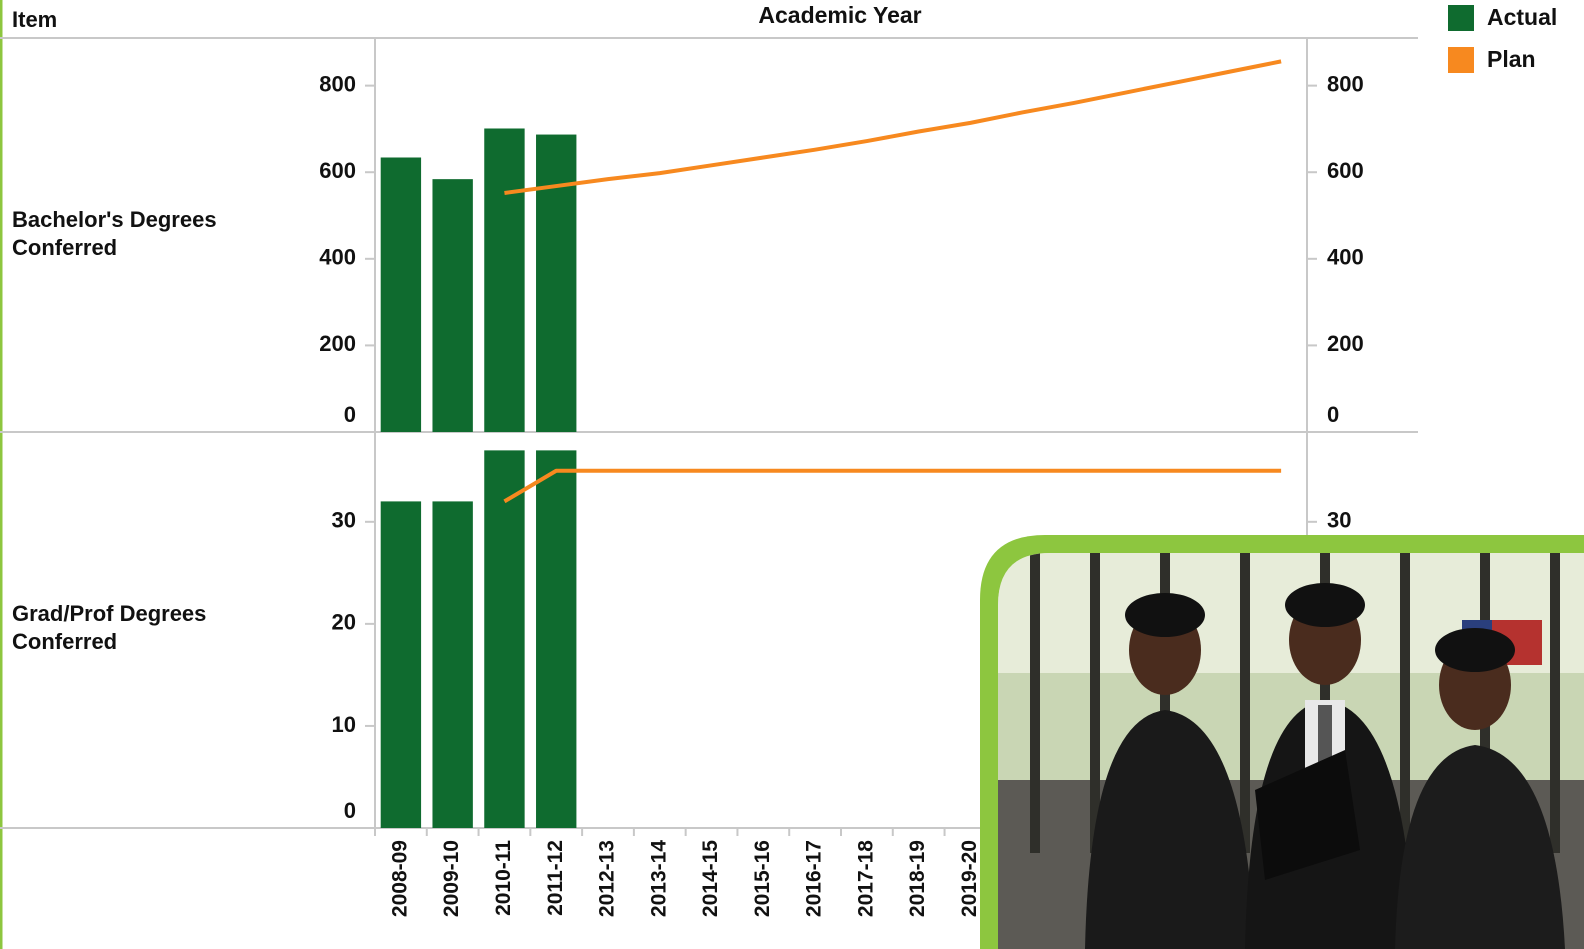 The image size is (1584, 949). Describe the element at coordinates (451, 878) in the screenshot. I see `x-tick-label: 2009-10` at that location.